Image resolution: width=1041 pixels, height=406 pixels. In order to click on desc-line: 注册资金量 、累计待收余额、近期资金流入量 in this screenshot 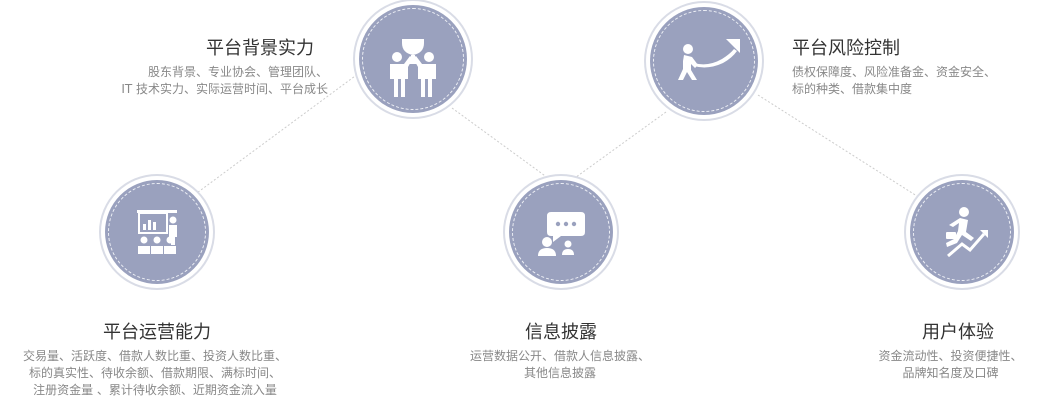, I will do `click(155, 390)`.